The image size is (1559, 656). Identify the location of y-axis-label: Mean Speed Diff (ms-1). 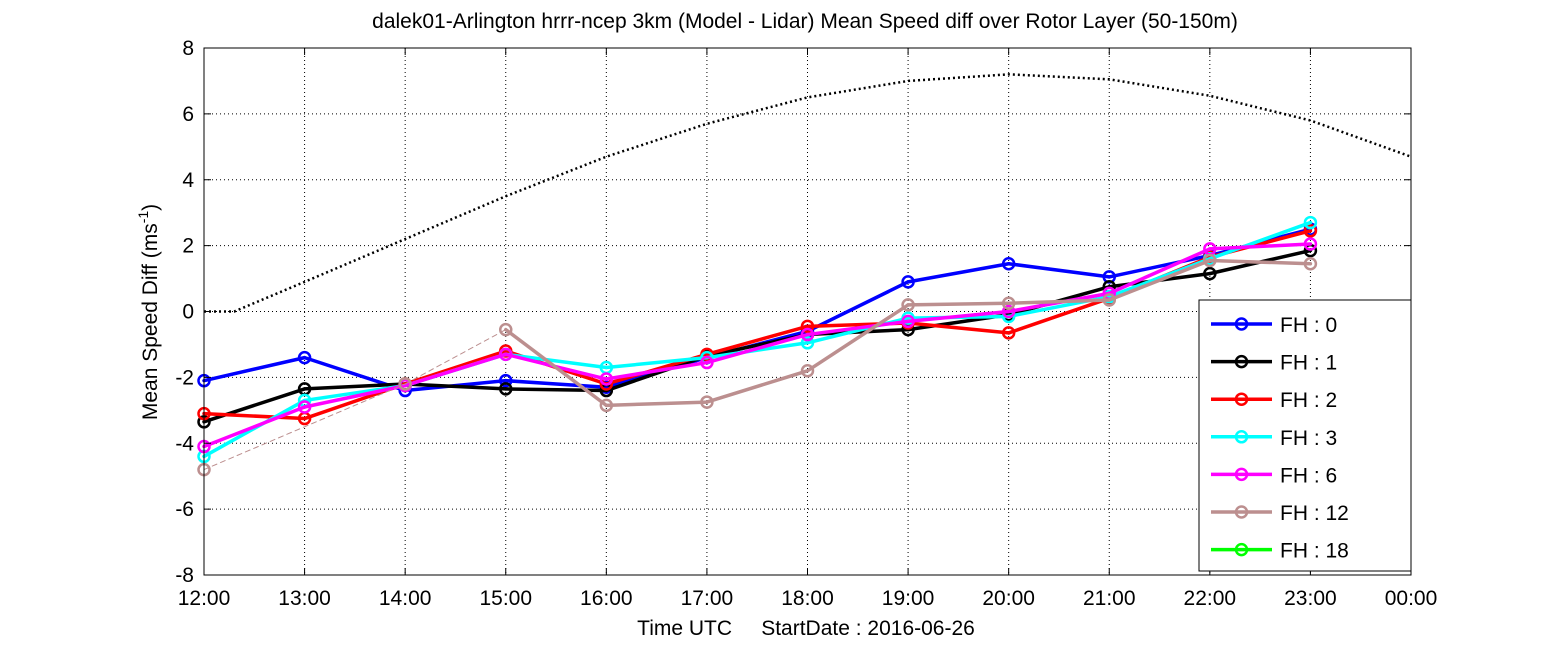
(148, 312).